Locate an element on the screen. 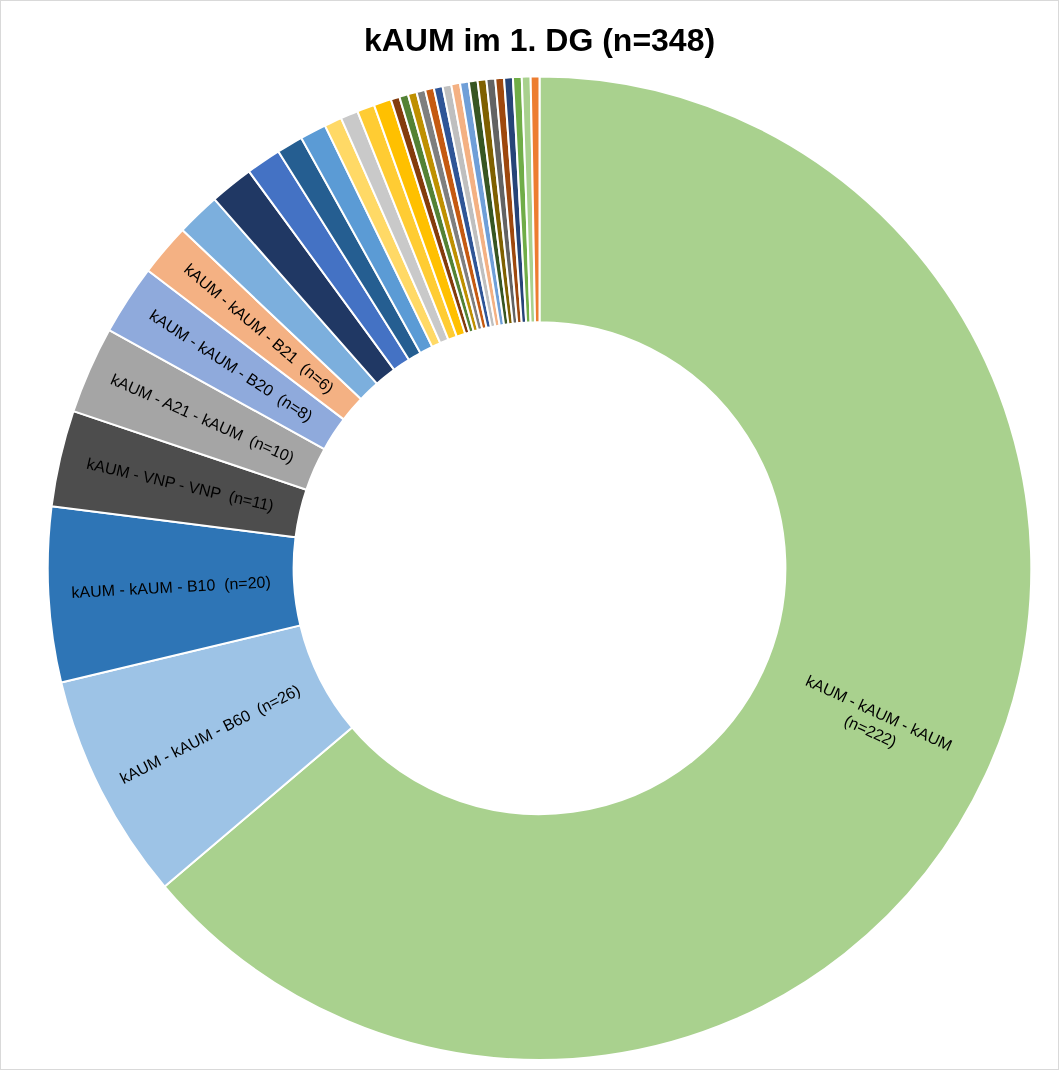  slice-label: kAUM - kAUM - B10 (n=20) is located at coordinates (171, 587).